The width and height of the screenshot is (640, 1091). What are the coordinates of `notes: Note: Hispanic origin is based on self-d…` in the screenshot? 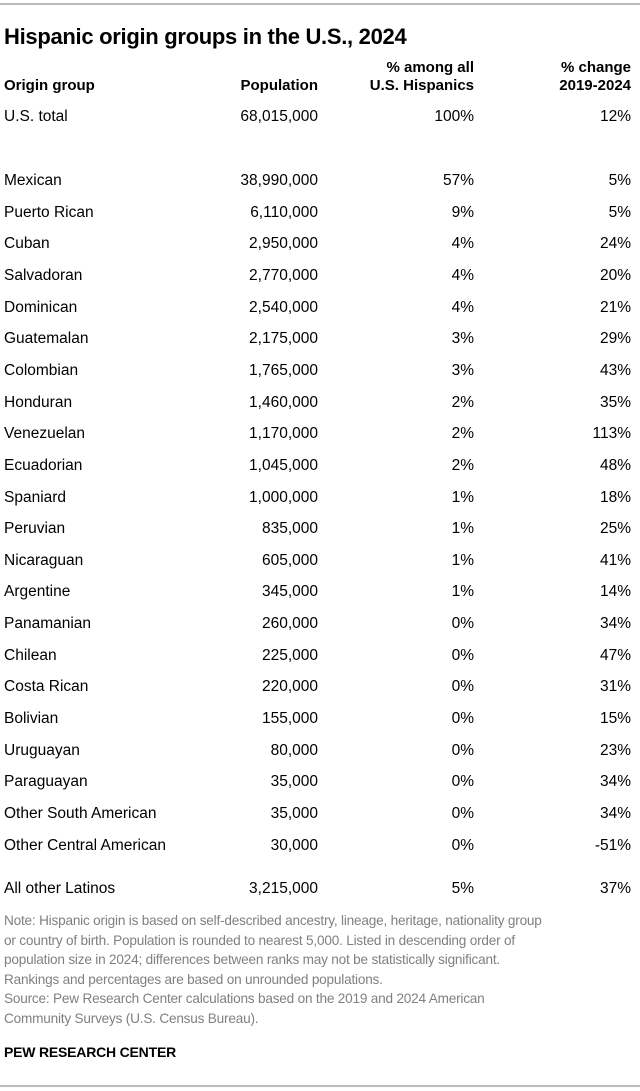 It's located at (320, 970).